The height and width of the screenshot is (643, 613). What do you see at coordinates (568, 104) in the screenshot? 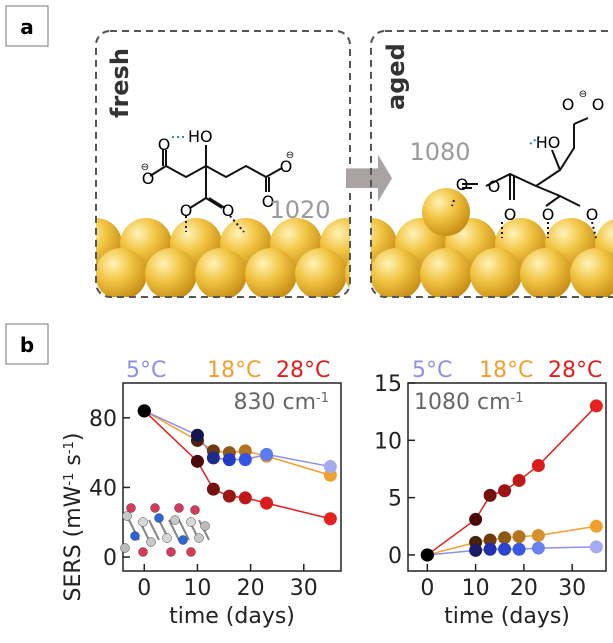
I see `aged-o-top: O` at bounding box center [568, 104].